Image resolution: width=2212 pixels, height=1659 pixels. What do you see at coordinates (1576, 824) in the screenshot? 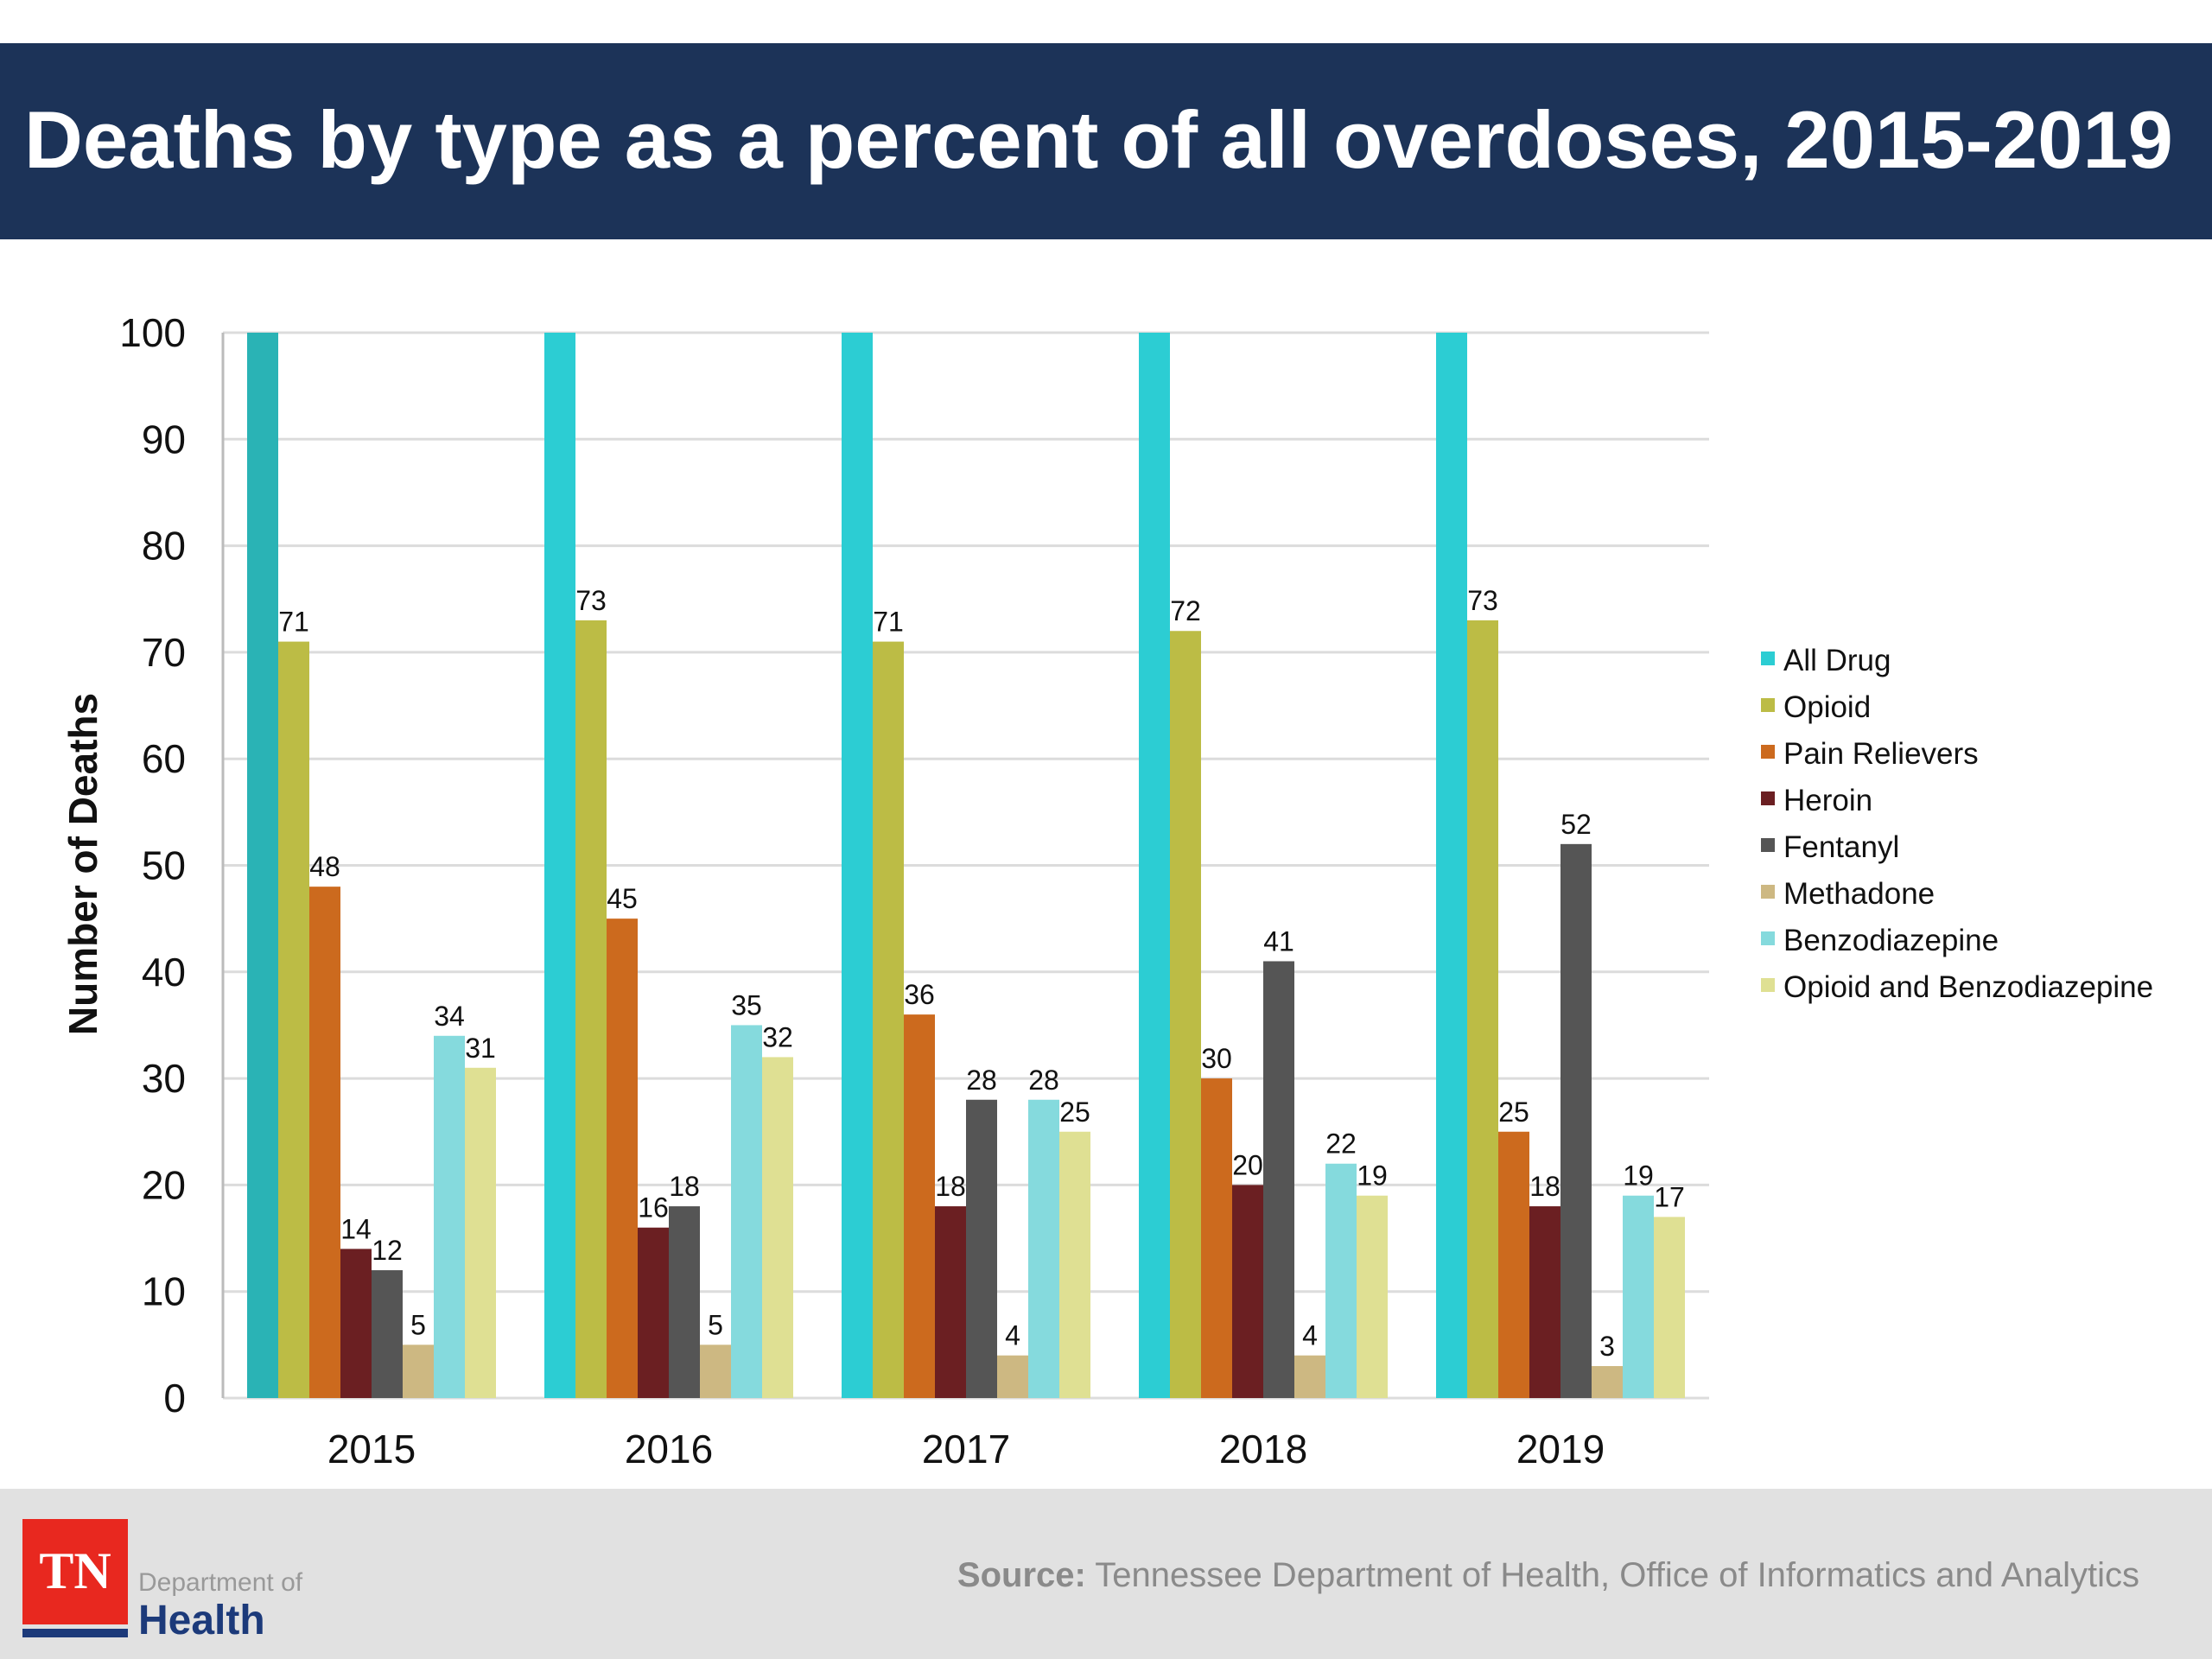
I see `data-label: 52` at bounding box center [1576, 824].